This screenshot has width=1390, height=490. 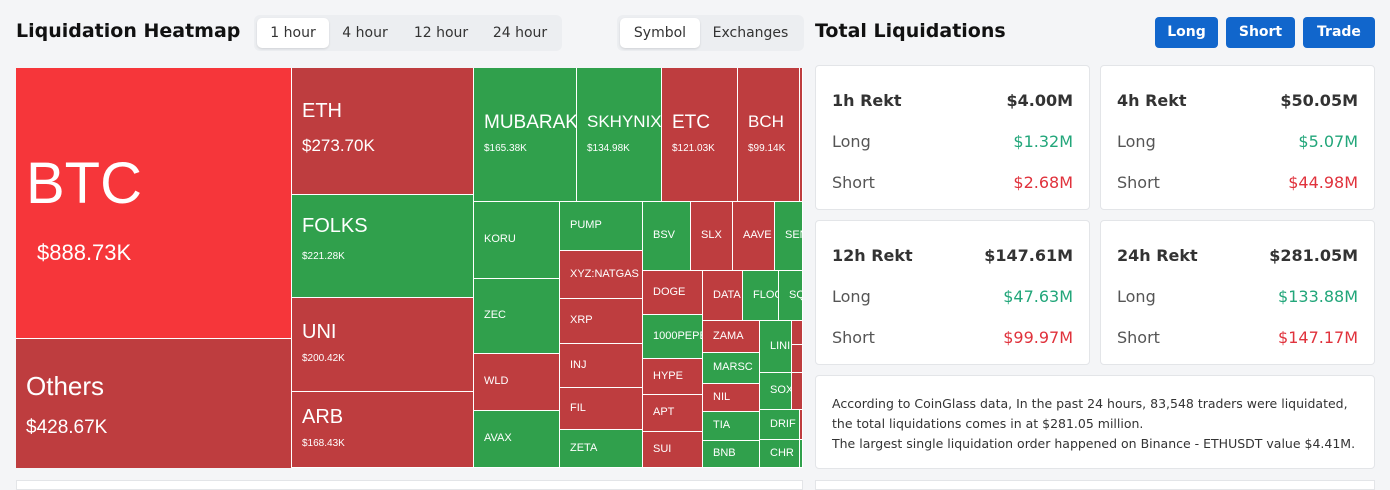 I want to click on cell-value: $168.43K, so click(x=323, y=443).